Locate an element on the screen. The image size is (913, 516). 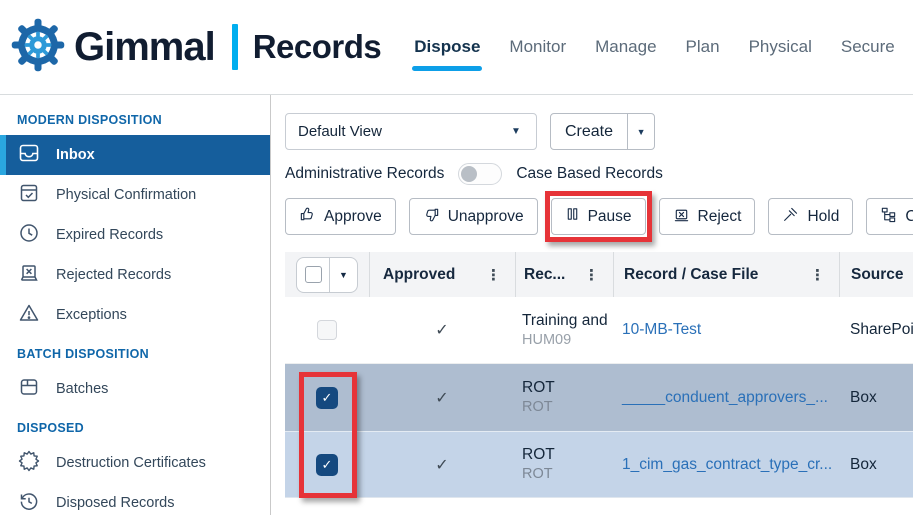
sidebar-item-exceptions: Exceptions is located at coordinates (135, 315).